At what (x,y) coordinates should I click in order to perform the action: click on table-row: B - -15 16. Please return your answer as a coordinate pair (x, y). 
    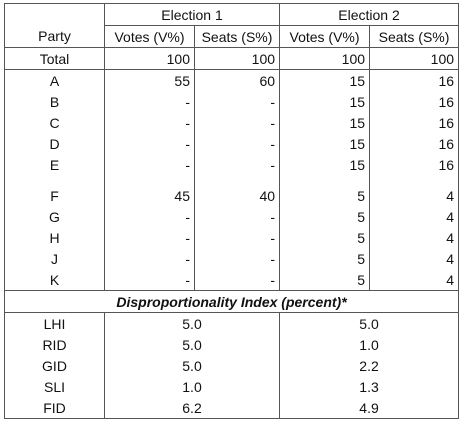
    Looking at the image, I should click on (232, 101).